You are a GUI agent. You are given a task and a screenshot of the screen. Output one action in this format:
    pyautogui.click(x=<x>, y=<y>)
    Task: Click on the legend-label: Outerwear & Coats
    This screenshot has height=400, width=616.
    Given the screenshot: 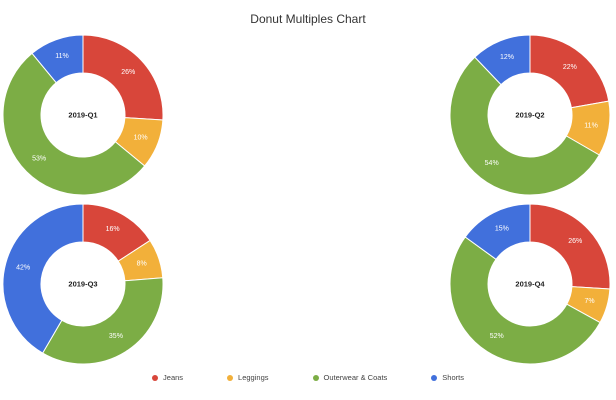 What is the action you would take?
    pyautogui.click(x=355, y=377)
    